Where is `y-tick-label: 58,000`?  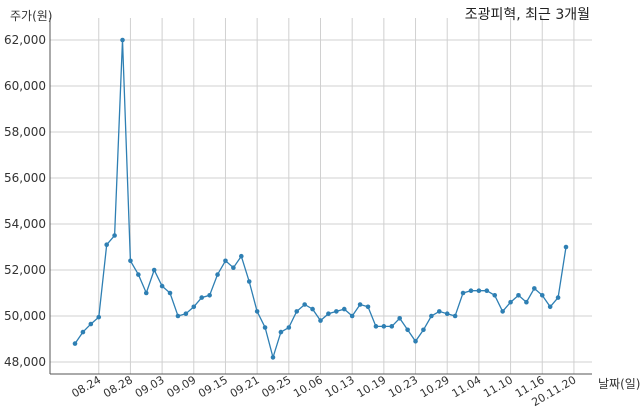
y-tick-label: 58,000 is located at coordinates (25, 132).